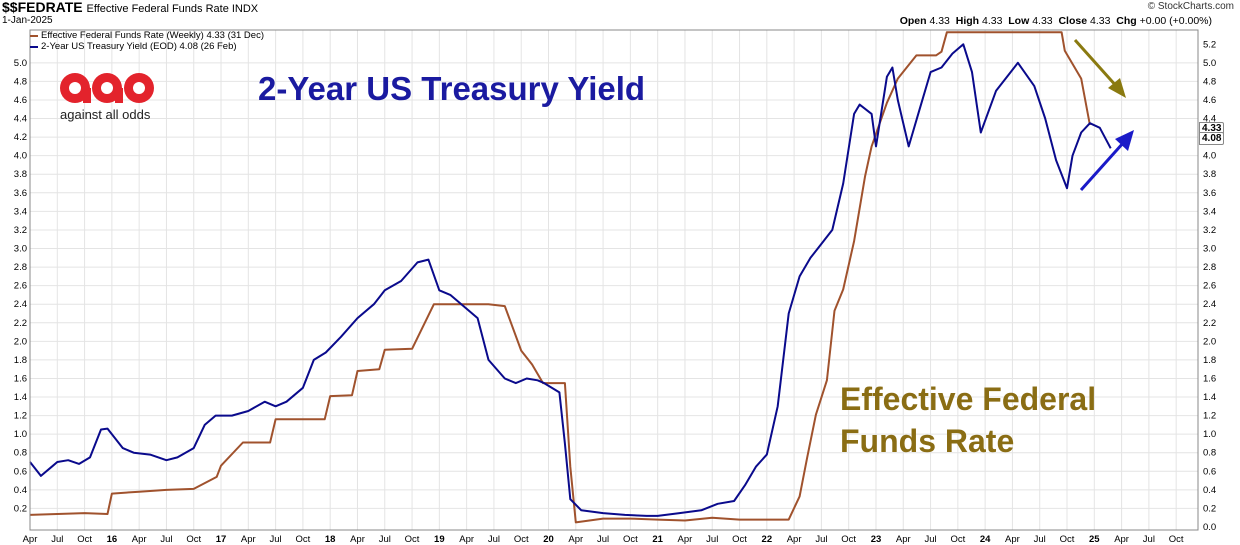  I want to click on right-tick-label: 5.0, so click(1209, 63).